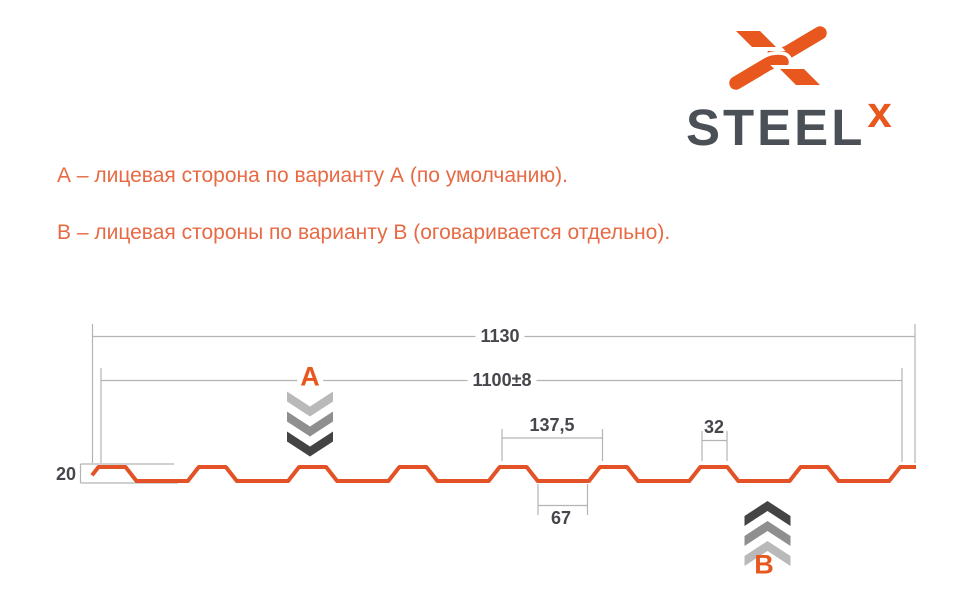  I want to click on brand-name: STEEL, so click(776, 127).